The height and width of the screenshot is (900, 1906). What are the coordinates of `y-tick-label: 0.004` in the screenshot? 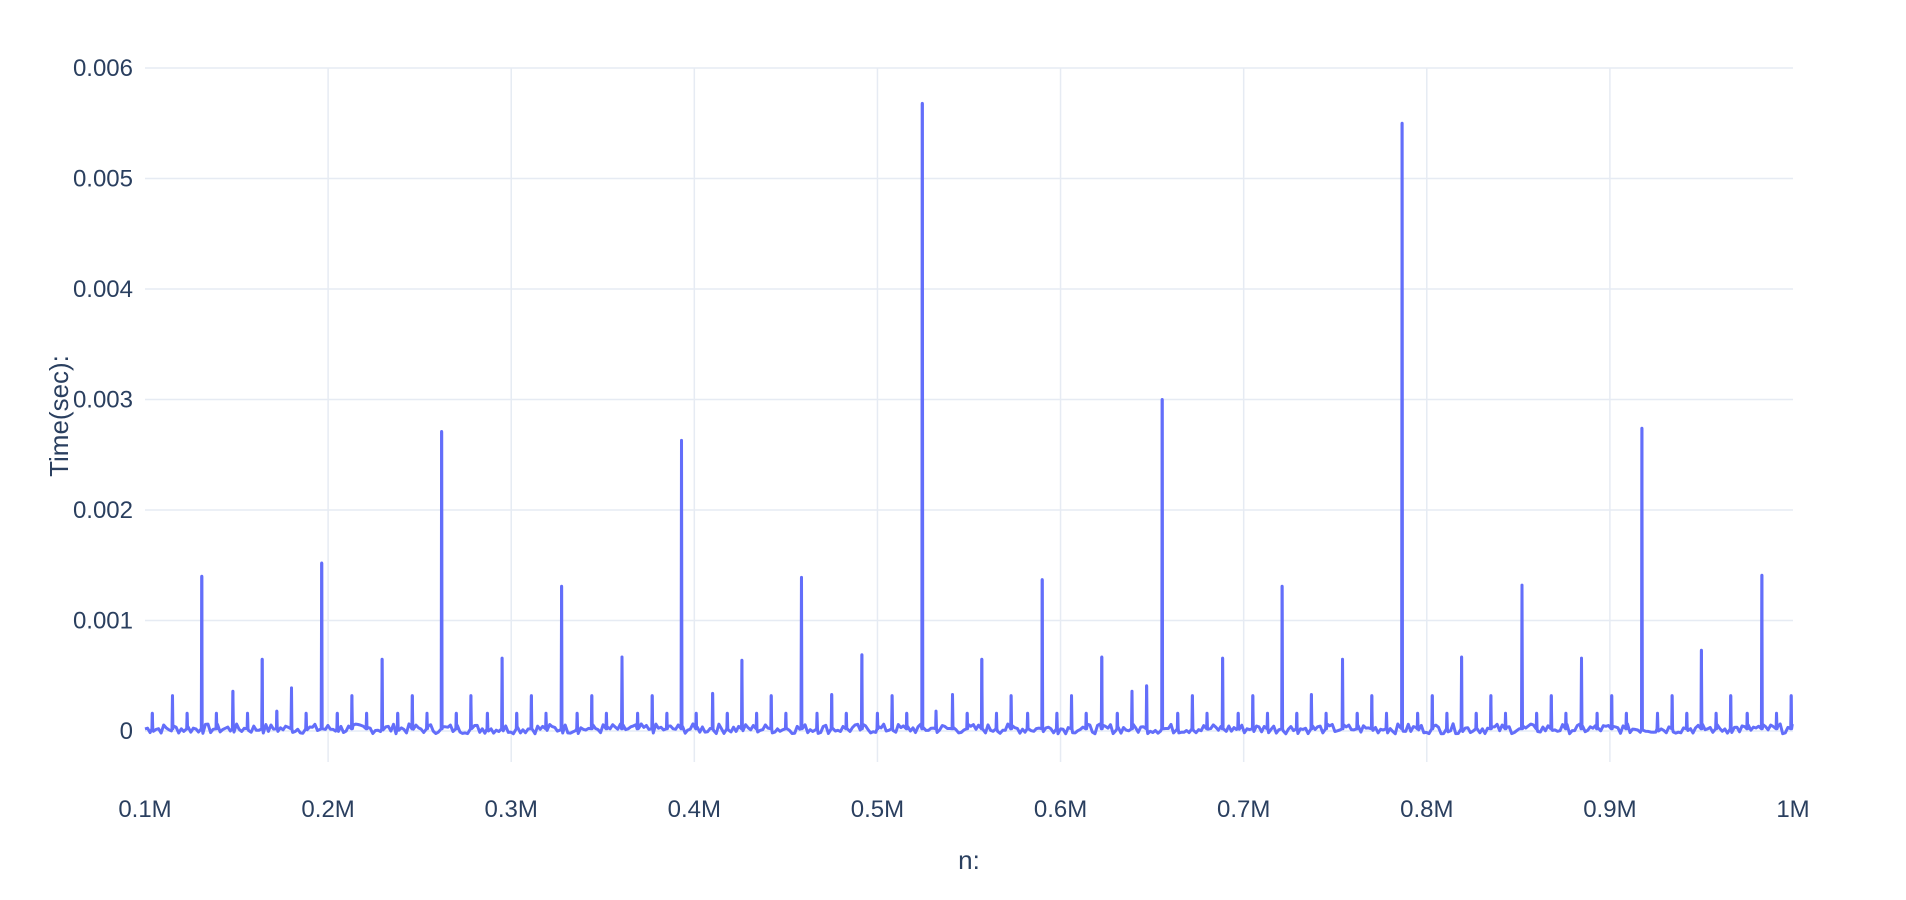 It's located at (103, 289).